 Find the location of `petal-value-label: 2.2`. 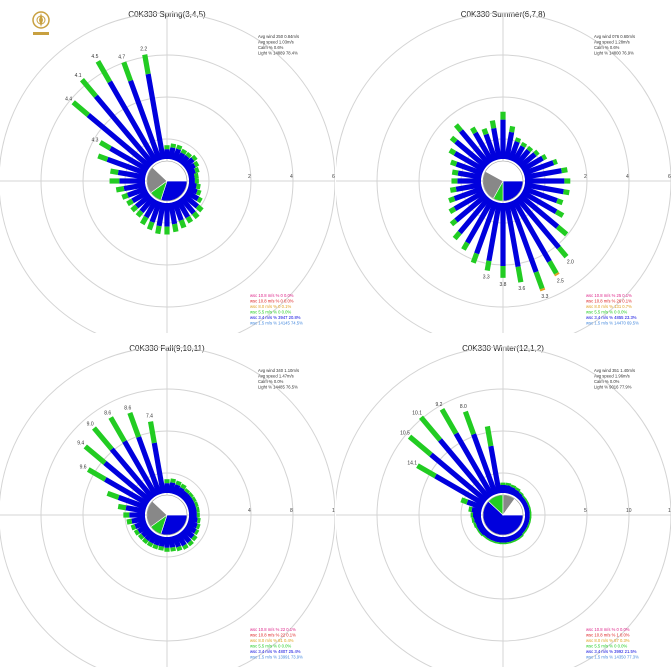

petal-value-label: 2.2 is located at coordinates (143, 50).